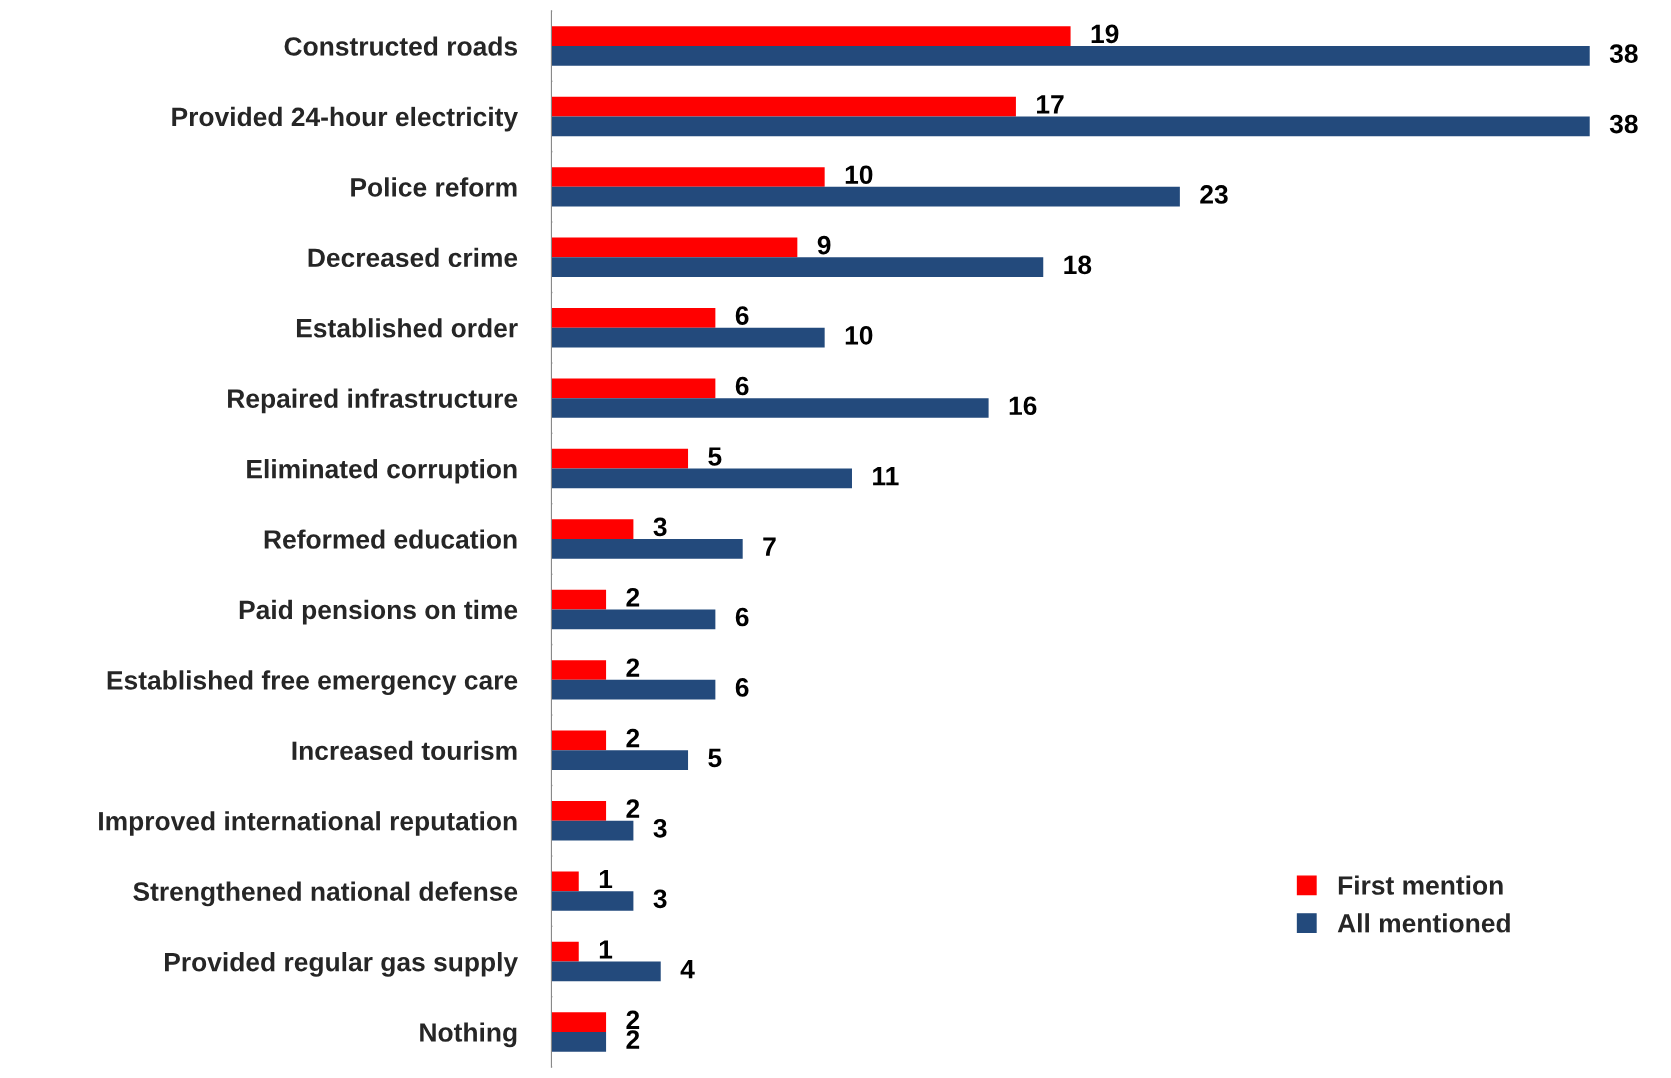  I want to click on y-tick-label: Repaired infrastructure, so click(373, 401).